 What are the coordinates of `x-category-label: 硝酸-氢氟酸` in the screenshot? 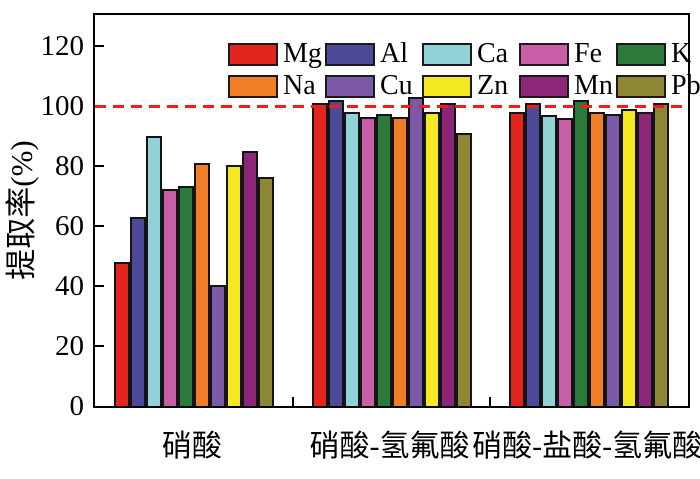 It's located at (389, 446).